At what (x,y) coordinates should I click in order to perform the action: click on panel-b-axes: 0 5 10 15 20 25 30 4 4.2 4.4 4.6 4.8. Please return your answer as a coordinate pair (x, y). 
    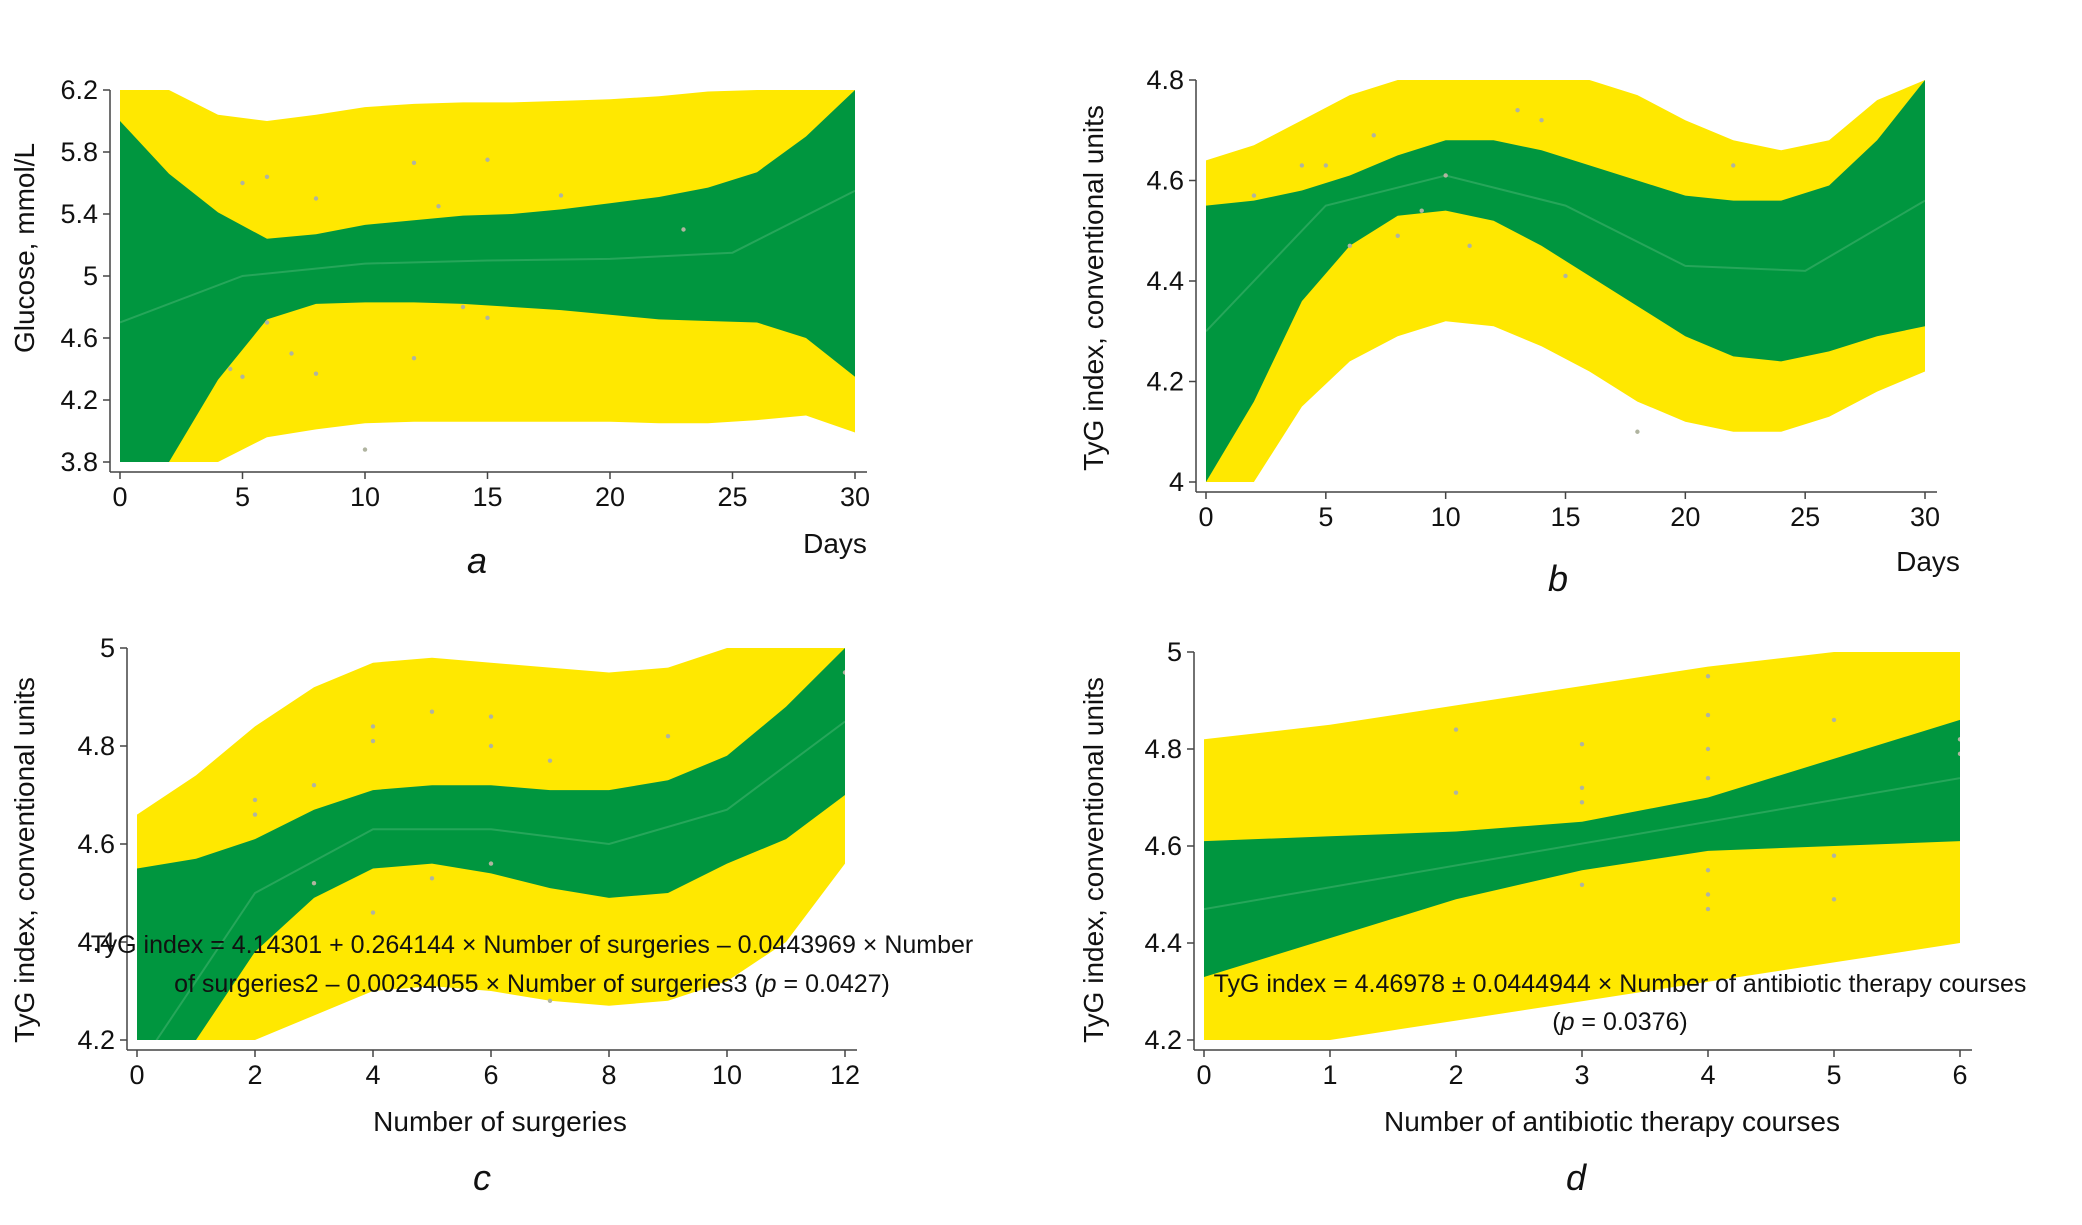
    Looking at the image, I should click on (1543, 298).